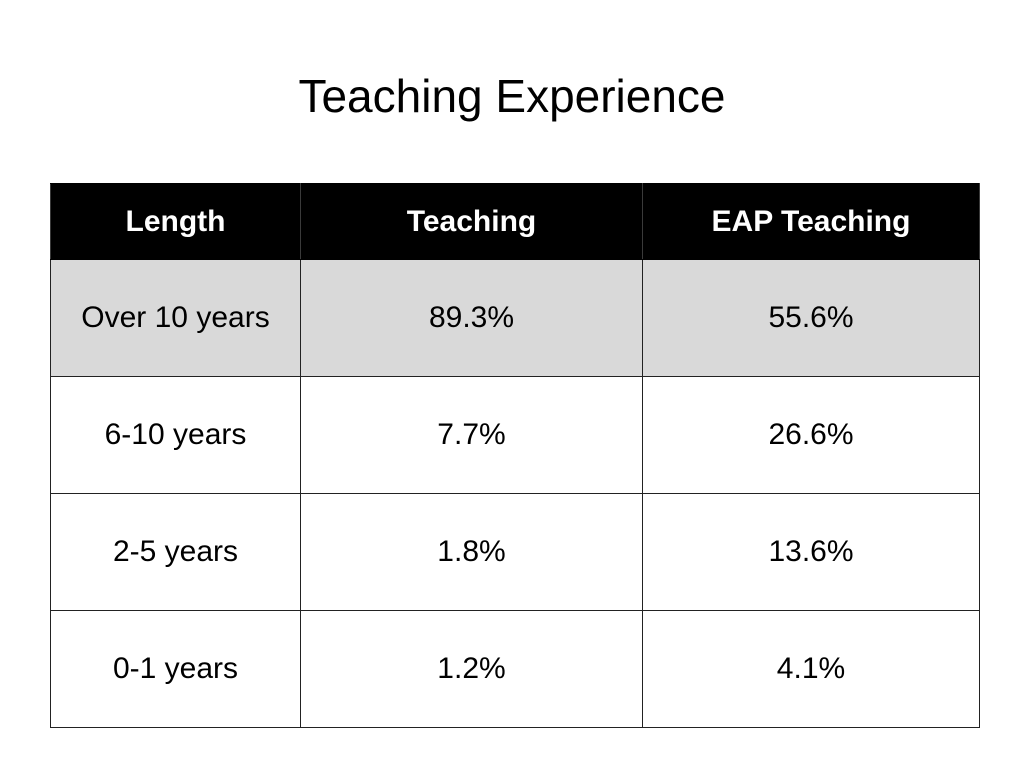 The image size is (1024, 768). I want to click on length-cell: 6-10 years, so click(175, 435).